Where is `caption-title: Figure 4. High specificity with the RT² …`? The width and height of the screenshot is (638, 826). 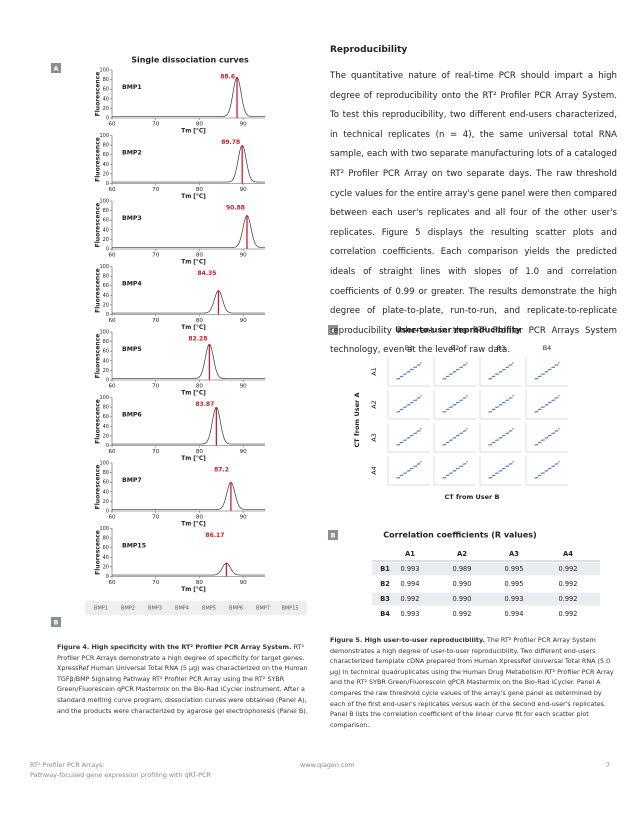 caption-title: Figure 4. High specificity with the RT² … is located at coordinates (174, 647).